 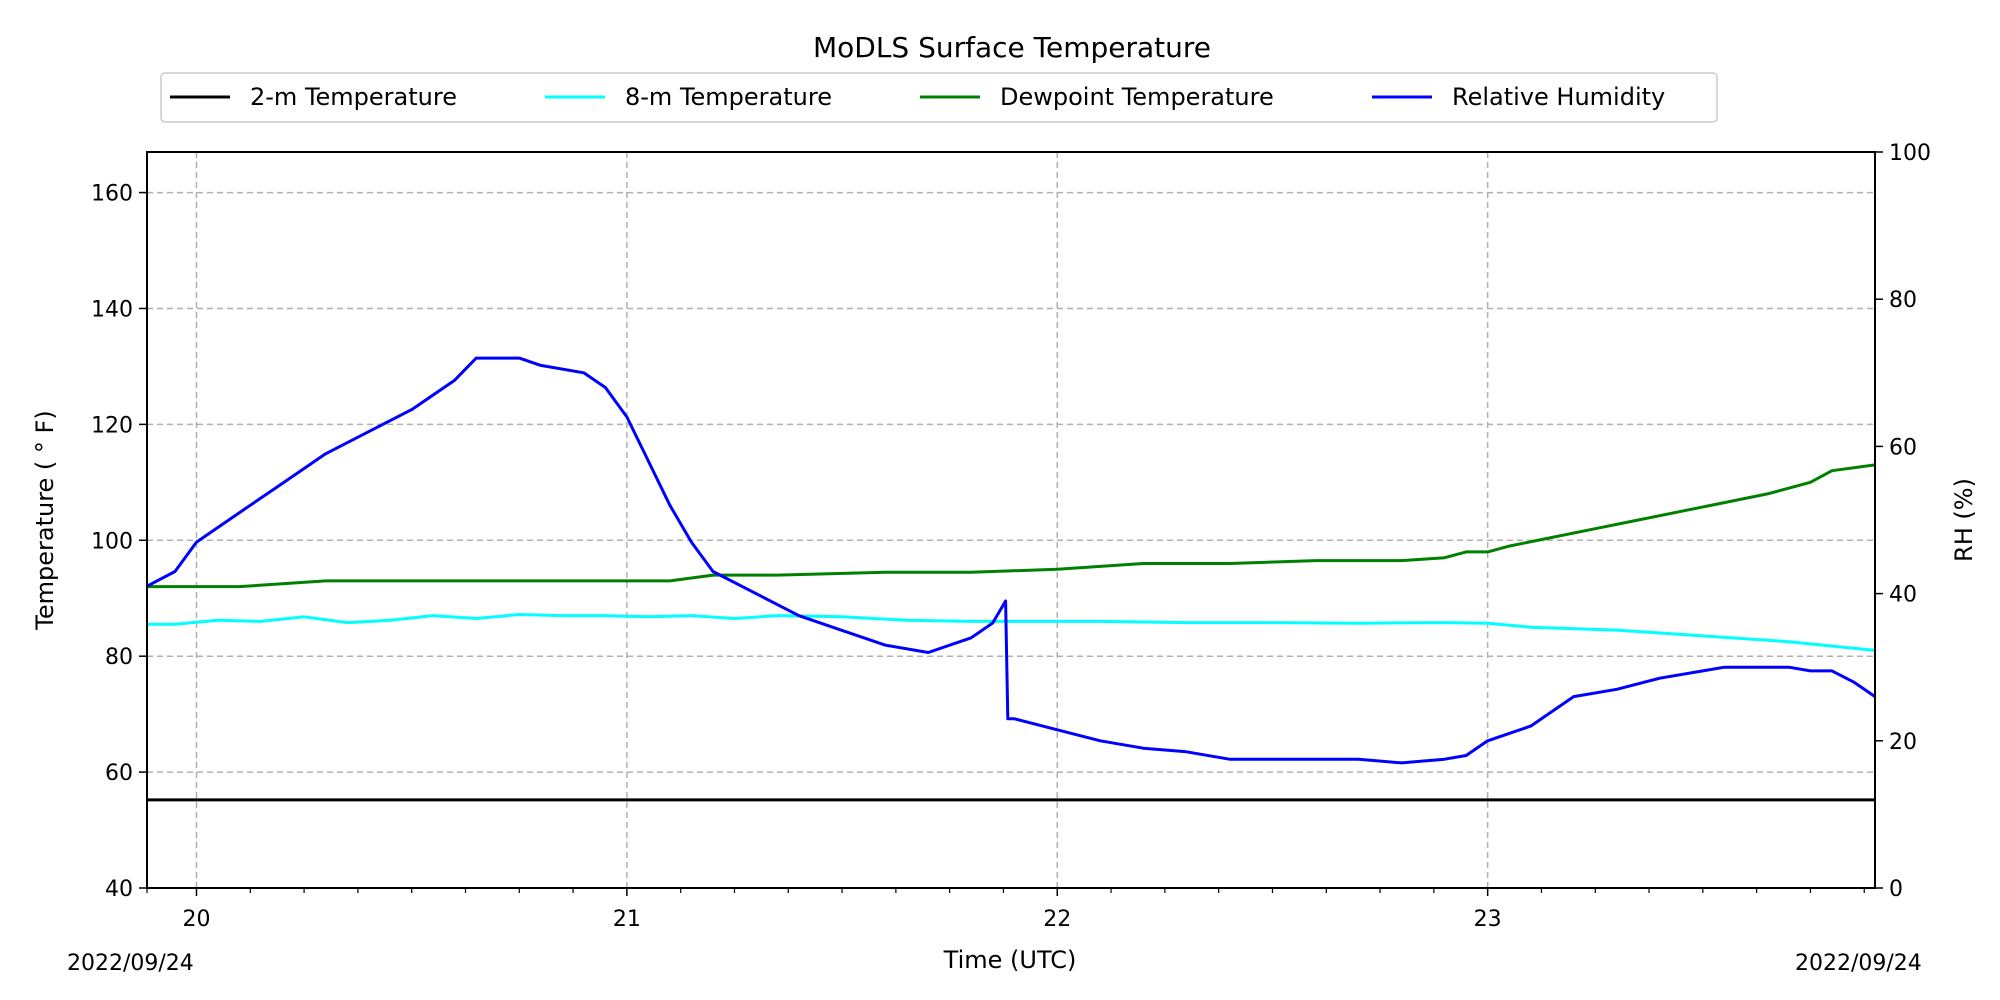 What do you see at coordinates (1011, 526) in the screenshot?
I see `series-line-dewpoint-temperature` at bounding box center [1011, 526].